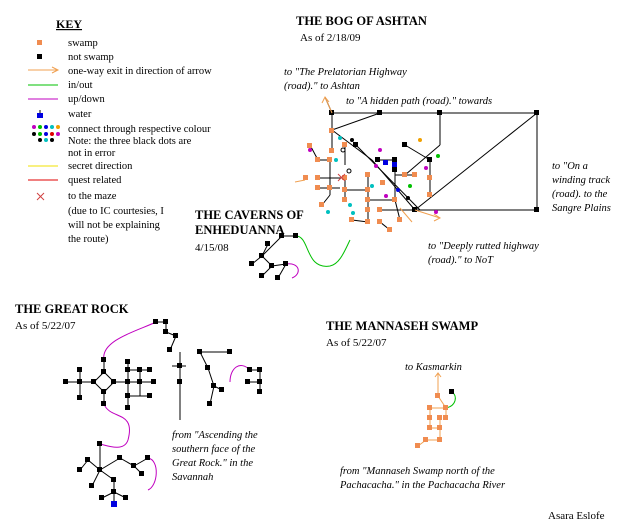 This screenshot has width=629, height=527. I want to click on bog-rutted-label-1: to "Deeply rutted highway, so click(483, 246).